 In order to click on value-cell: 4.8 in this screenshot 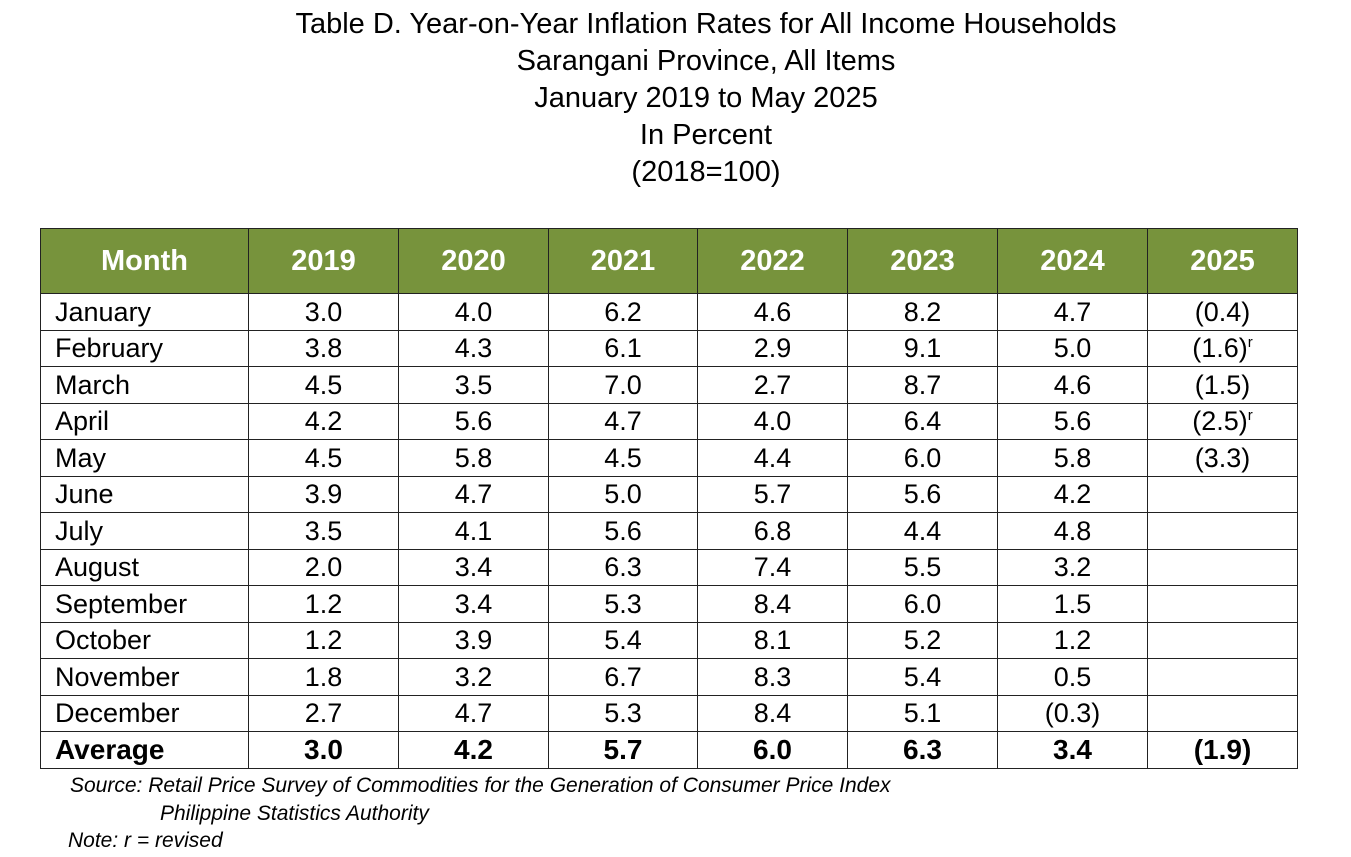, I will do `click(1072, 531)`.